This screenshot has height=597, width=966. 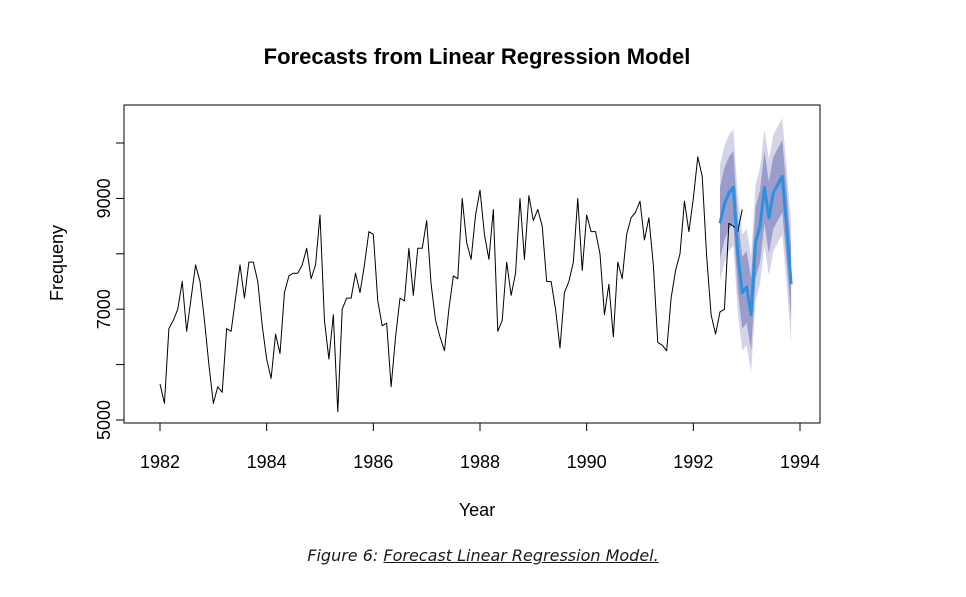 I want to click on forecast-line, so click(x=755, y=245).